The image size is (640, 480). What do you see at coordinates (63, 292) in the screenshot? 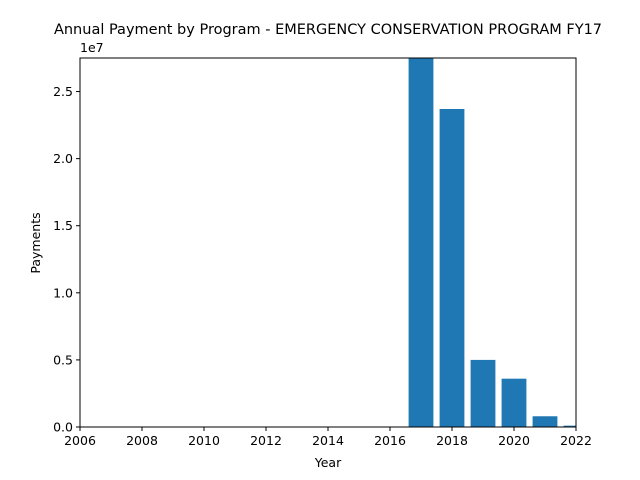
I see `y-tick-label: 1.0` at bounding box center [63, 292].